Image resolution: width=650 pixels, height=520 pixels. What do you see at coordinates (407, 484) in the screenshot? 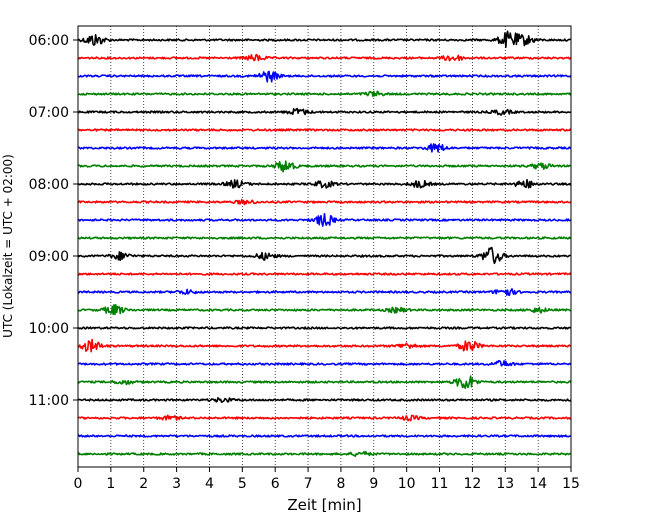
I see `x-tick-label: 10` at bounding box center [407, 484].